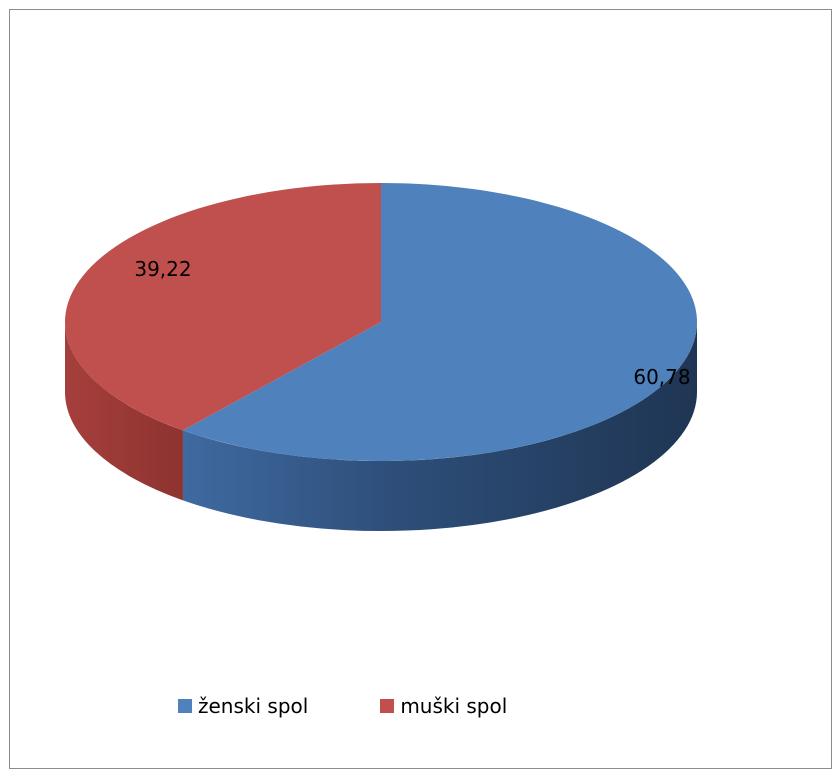 This screenshot has height=769, width=837. What do you see at coordinates (378, 706) in the screenshot?
I see `legend: ženski spol muški spol` at bounding box center [378, 706].